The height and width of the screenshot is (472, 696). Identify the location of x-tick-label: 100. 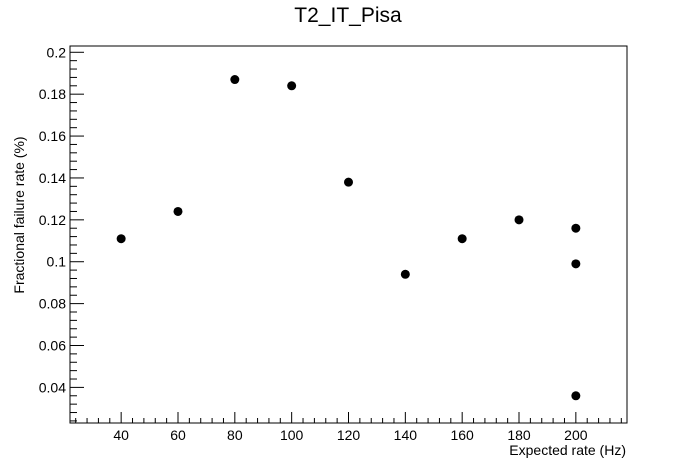
(292, 435).